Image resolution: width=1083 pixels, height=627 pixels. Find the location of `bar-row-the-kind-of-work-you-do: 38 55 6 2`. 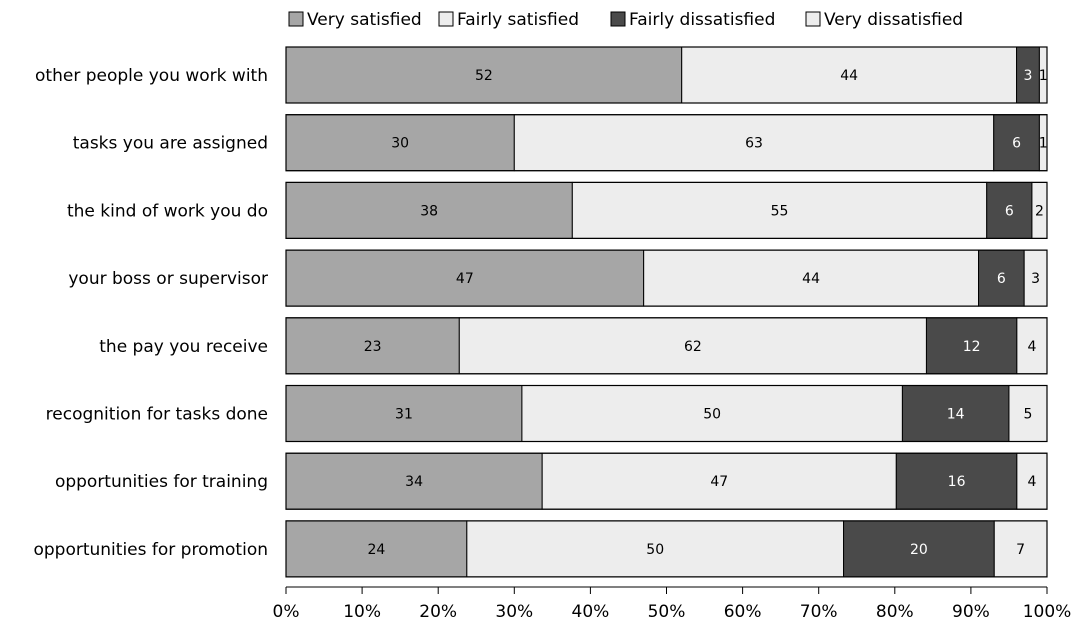

bar-row-the-kind-of-work-you-do: 38 55 6 2 is located at coordinates (666, 210).